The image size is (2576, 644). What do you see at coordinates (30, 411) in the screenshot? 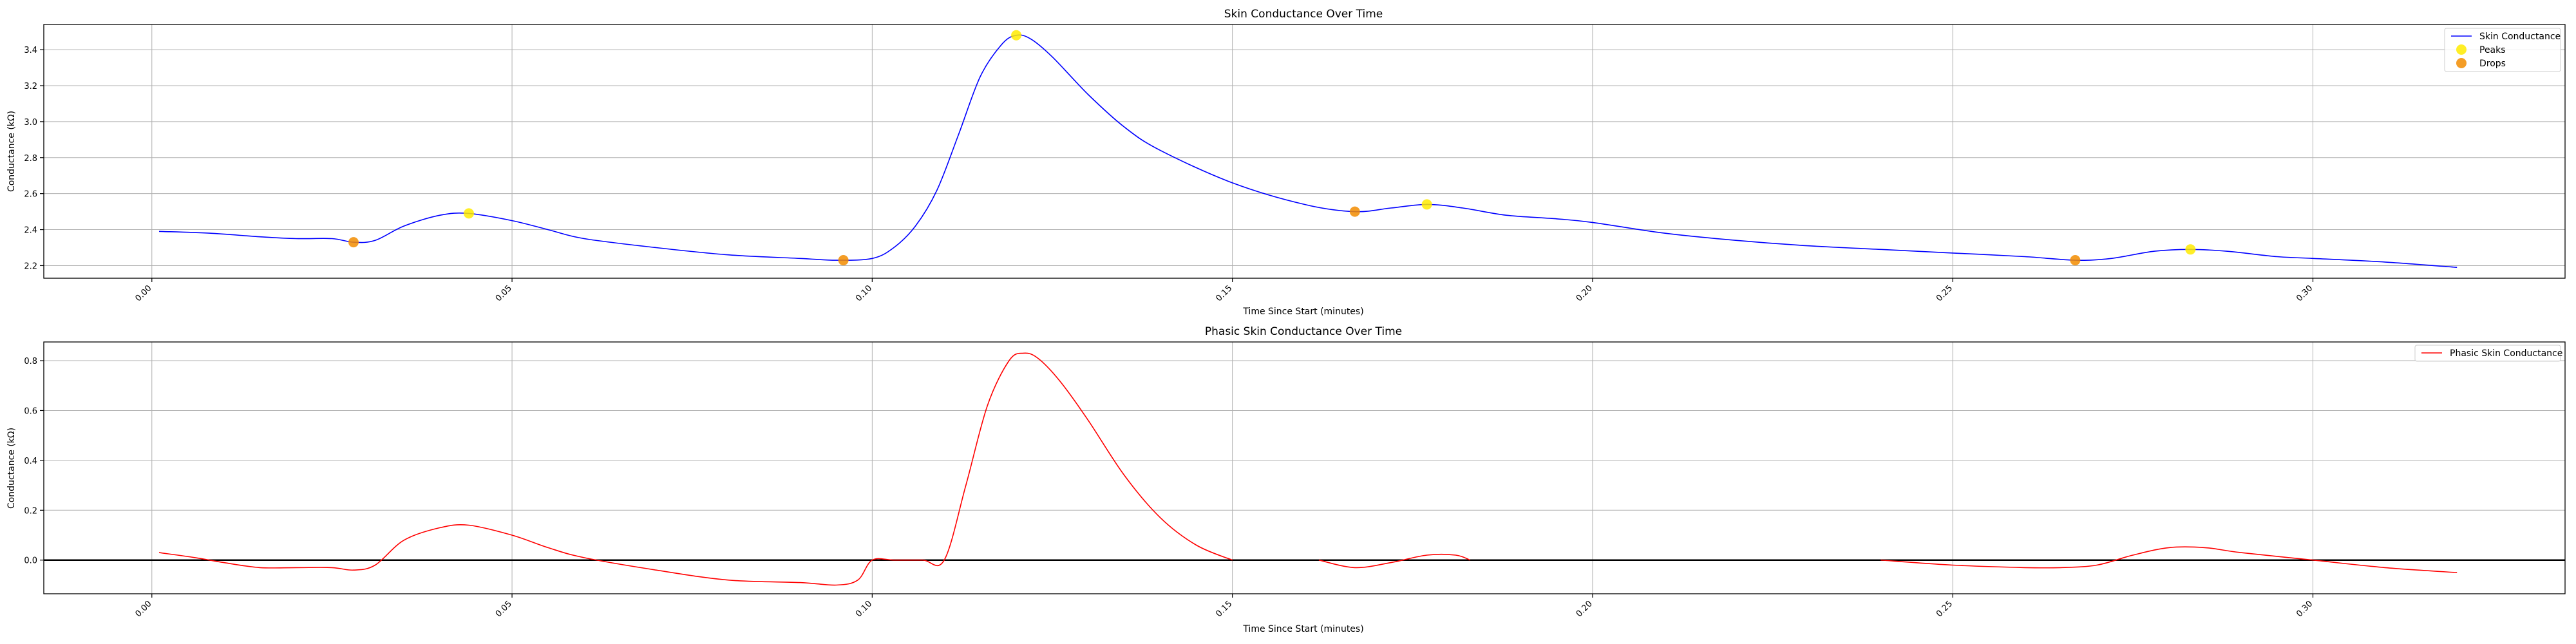
I see `y-tick-label: 0.6` at bounding box center [30, 411].